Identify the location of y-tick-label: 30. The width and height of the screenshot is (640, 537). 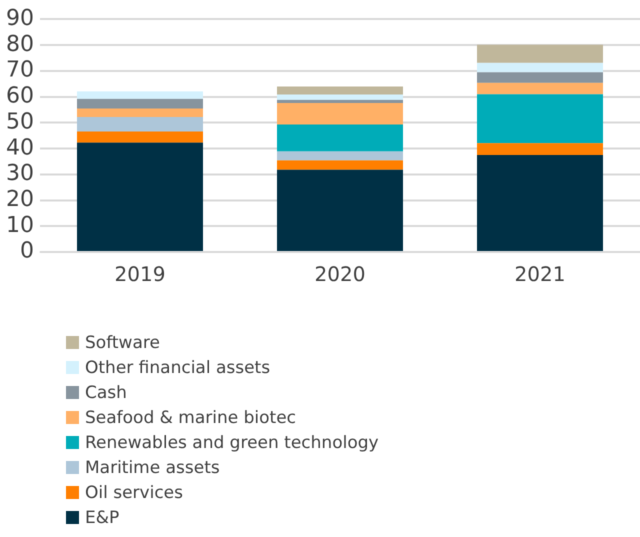
(20, 173).